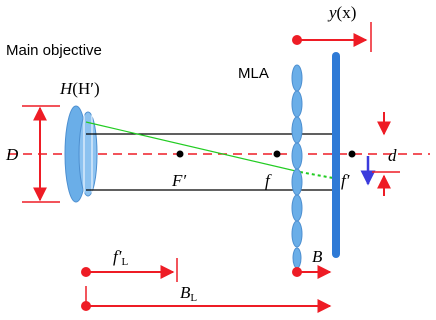  Describe the element at coordinates (341, 12) in the screenshot. I see `y-x-label: y(x)` at that location.